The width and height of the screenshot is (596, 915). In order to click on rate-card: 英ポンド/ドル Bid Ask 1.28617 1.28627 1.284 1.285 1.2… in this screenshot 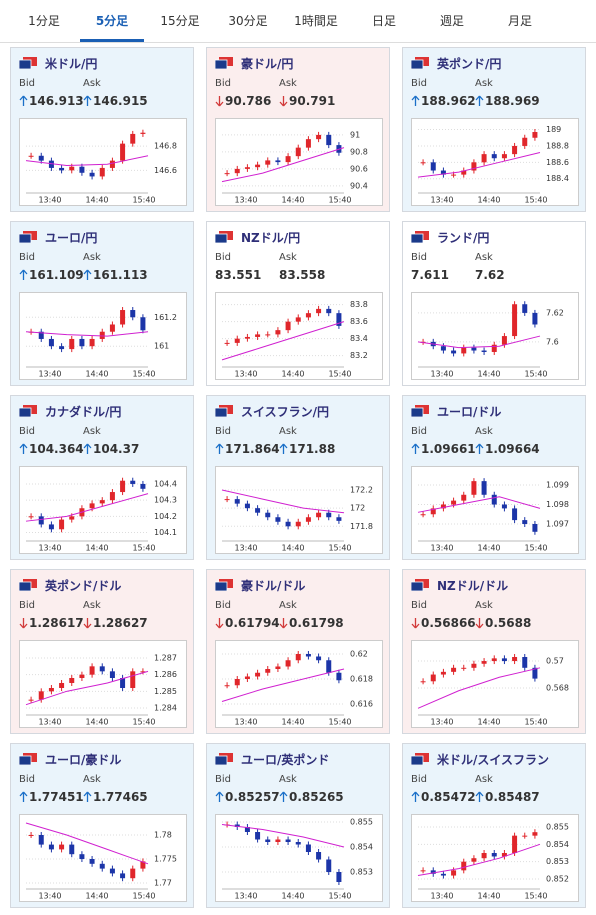, I will do `click(102, 651)`.